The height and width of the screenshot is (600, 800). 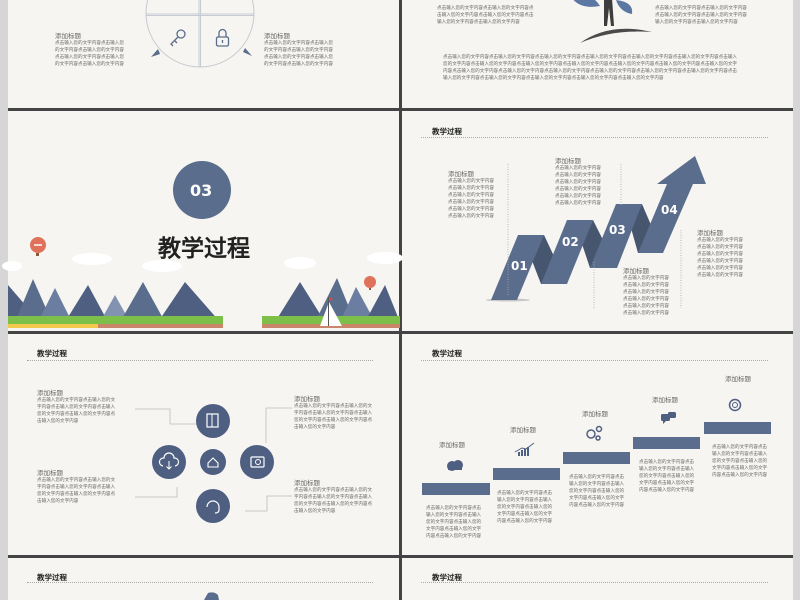 I want to click on bar-chart-icon, so click(x=524, y=449).